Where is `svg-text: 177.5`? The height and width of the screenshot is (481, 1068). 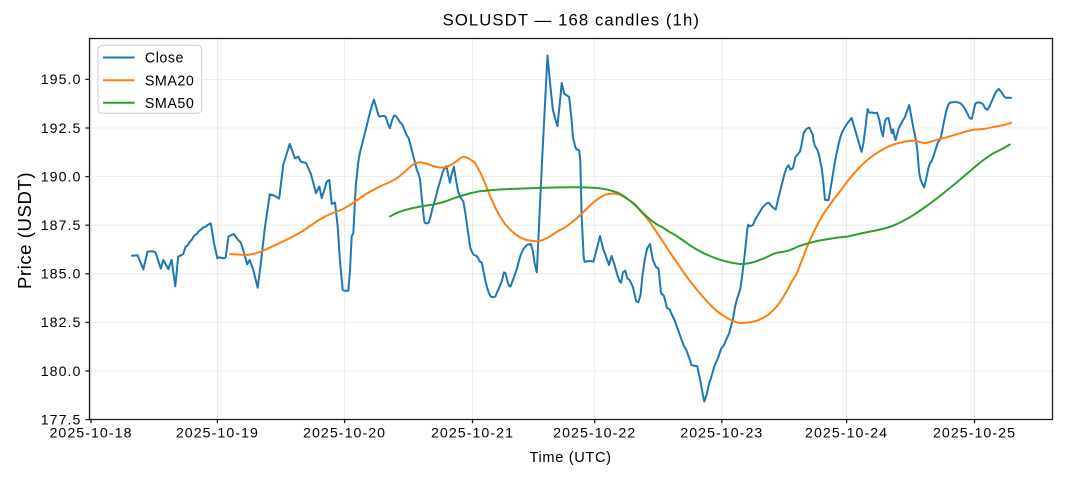 svg-text: 177.5 is located at coordinates (61, 420).